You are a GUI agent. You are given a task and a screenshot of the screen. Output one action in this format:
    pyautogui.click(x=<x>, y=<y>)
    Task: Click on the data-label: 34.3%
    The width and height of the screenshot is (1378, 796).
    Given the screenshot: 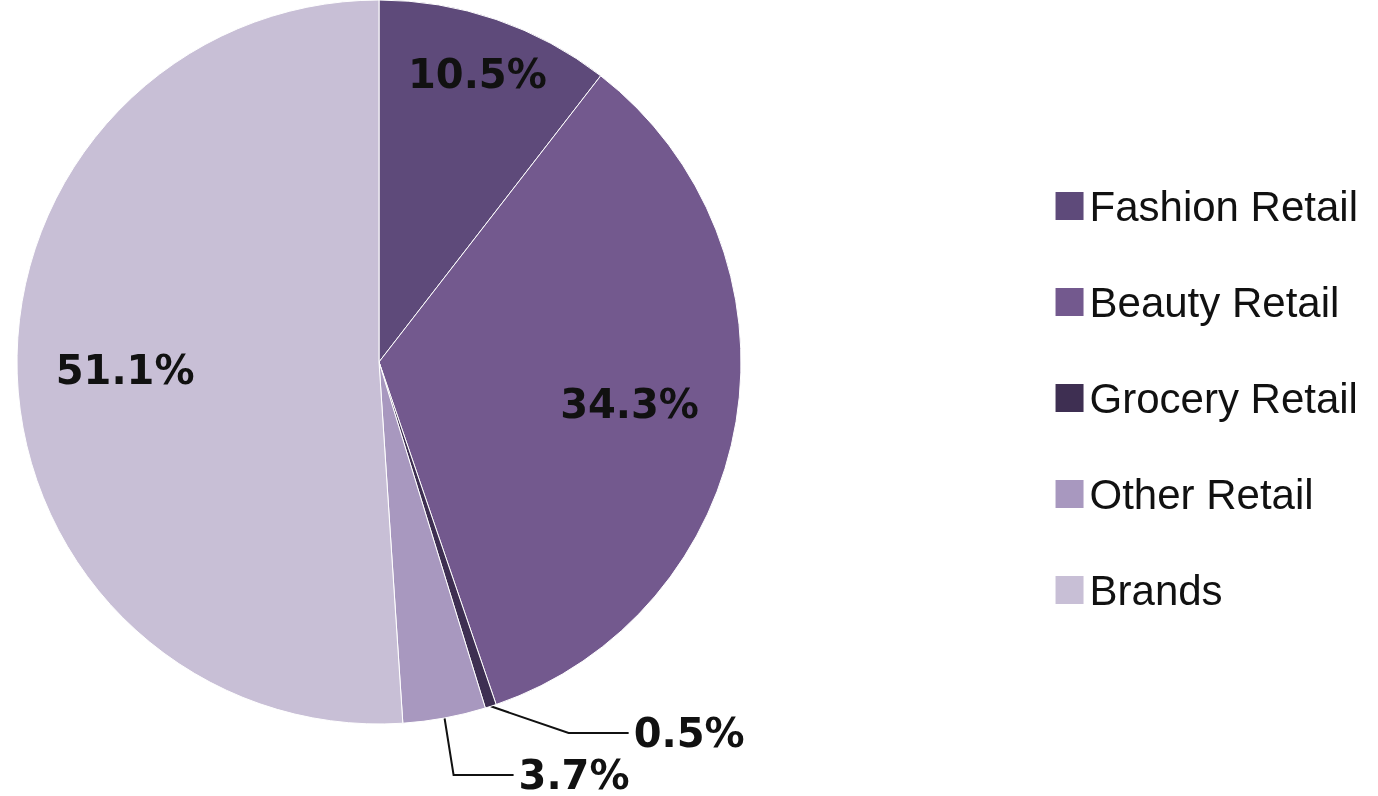 What is the action you would take?
    pyautogui.click(x=629, y=403)
    